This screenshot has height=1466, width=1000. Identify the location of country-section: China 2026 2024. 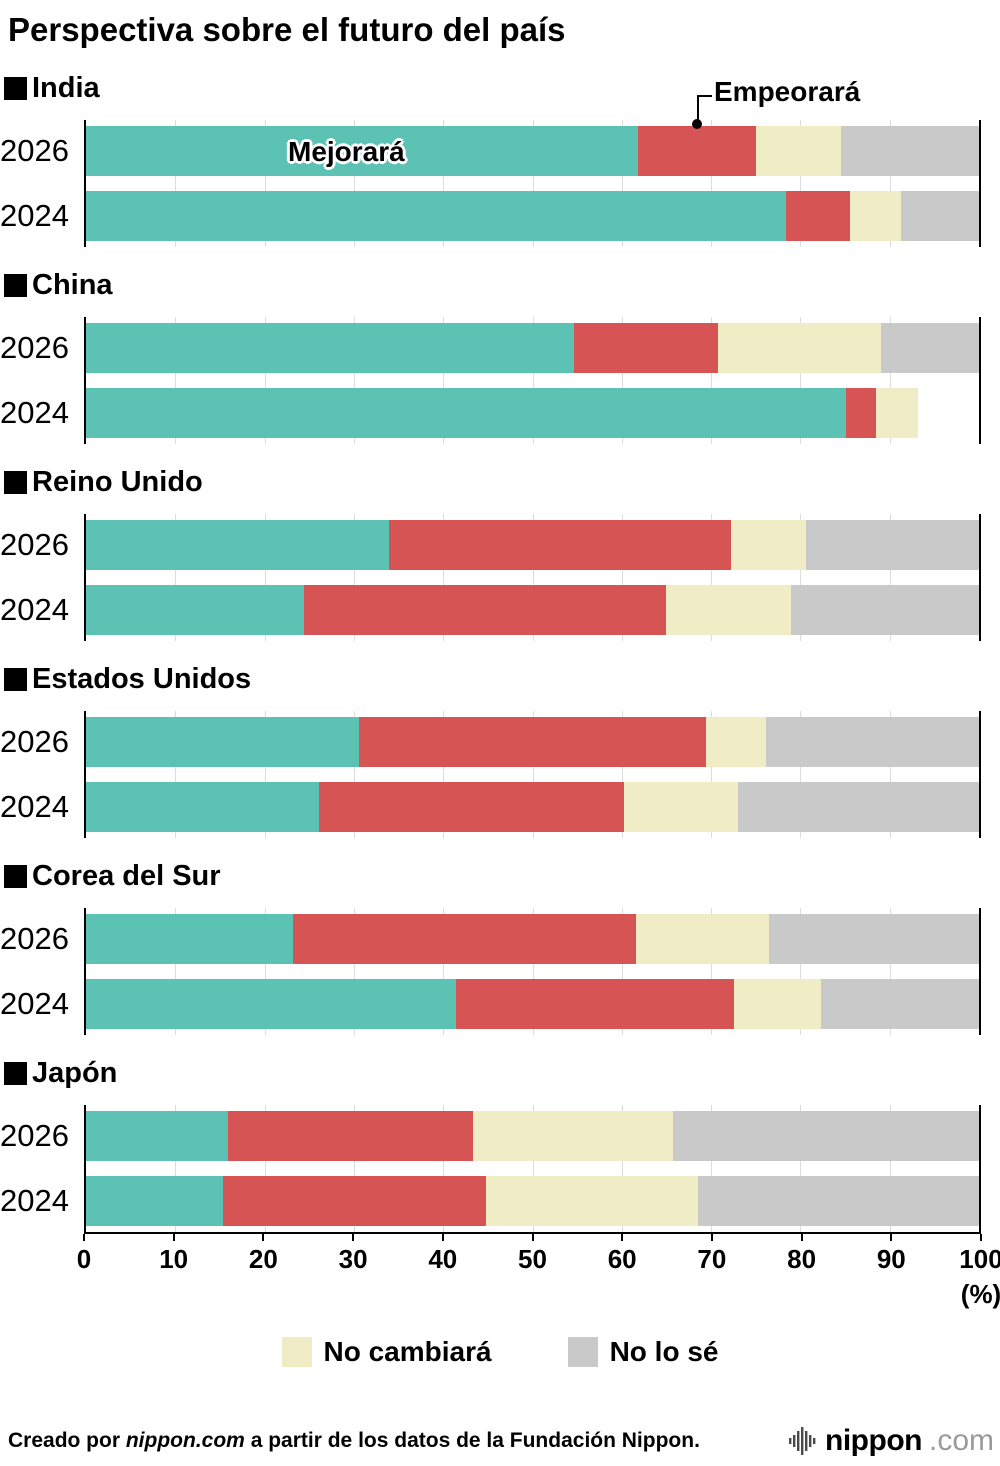
(500, 355).